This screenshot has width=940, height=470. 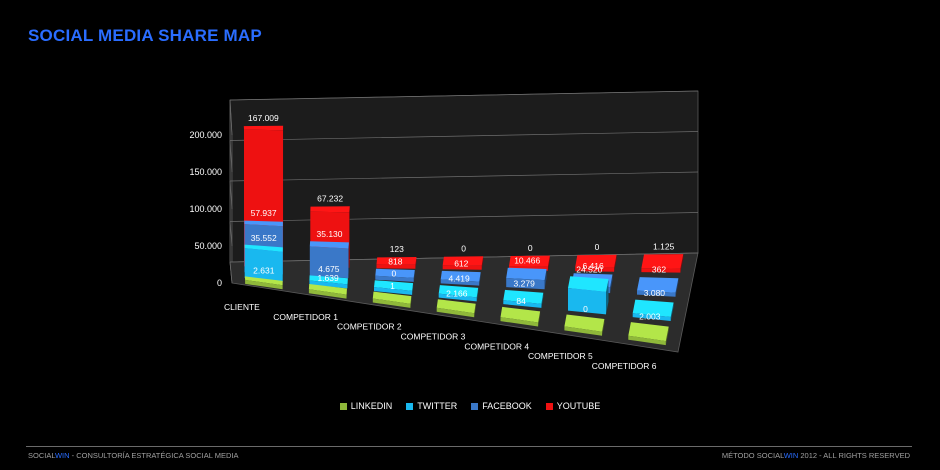 I want to click on data-label-twitter-2: 0, so click(x=394, y=274).